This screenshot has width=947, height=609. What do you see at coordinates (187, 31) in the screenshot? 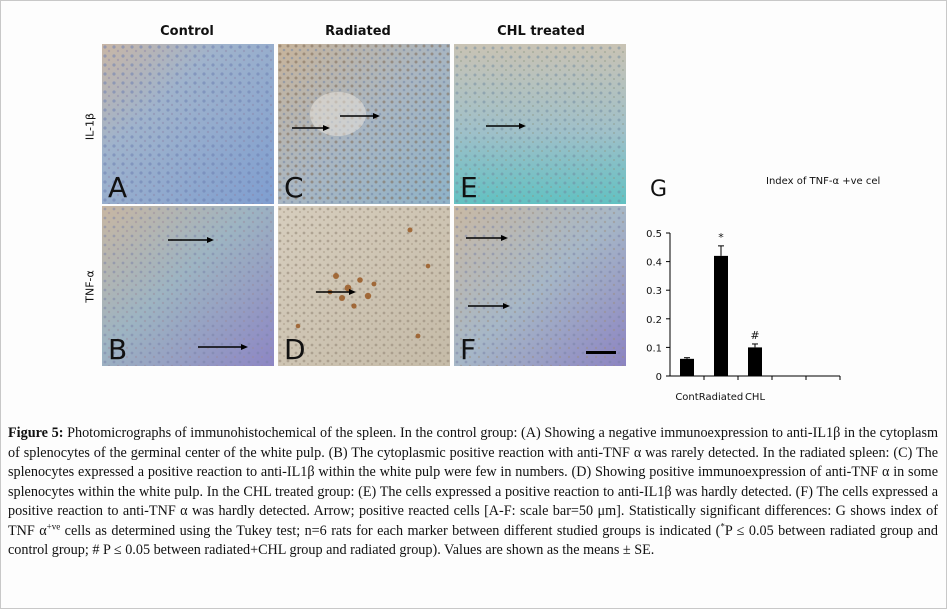
I see `column-title-control: Control` at bounding box center [187, 31].